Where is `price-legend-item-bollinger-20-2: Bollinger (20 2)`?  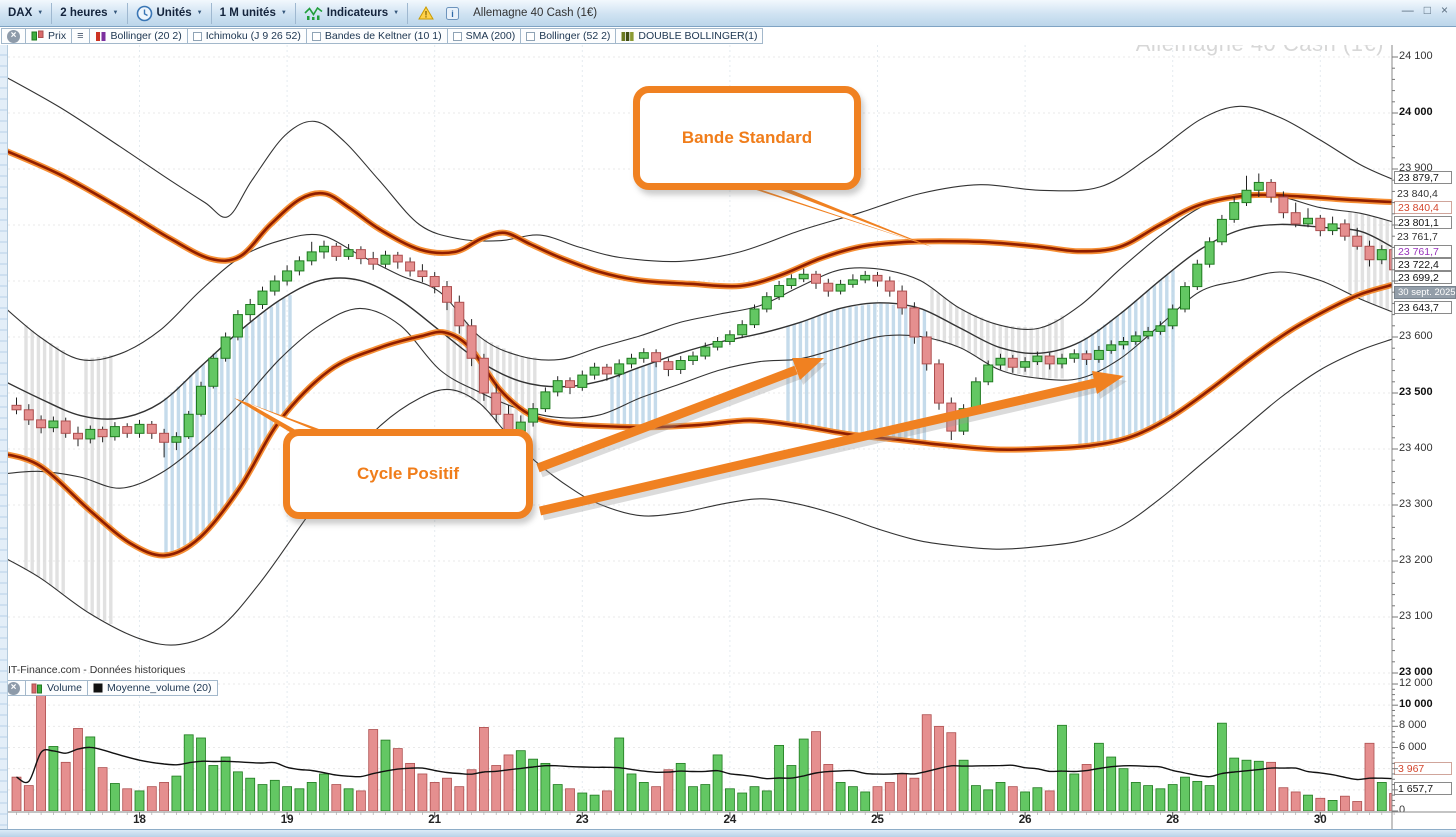
price-legend-item-bollinger-20-2: Bollinger (20 2) is located at coordinates (138, 36).